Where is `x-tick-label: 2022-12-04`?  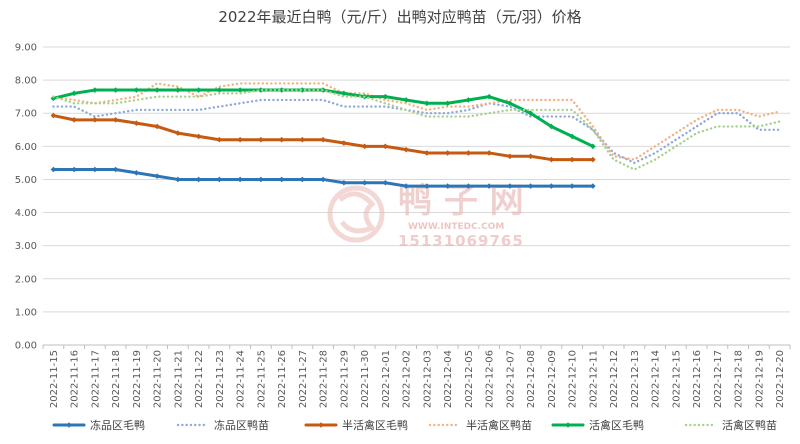 x-tick-label: 2022-12-04 is located at coordinates (448, 379).